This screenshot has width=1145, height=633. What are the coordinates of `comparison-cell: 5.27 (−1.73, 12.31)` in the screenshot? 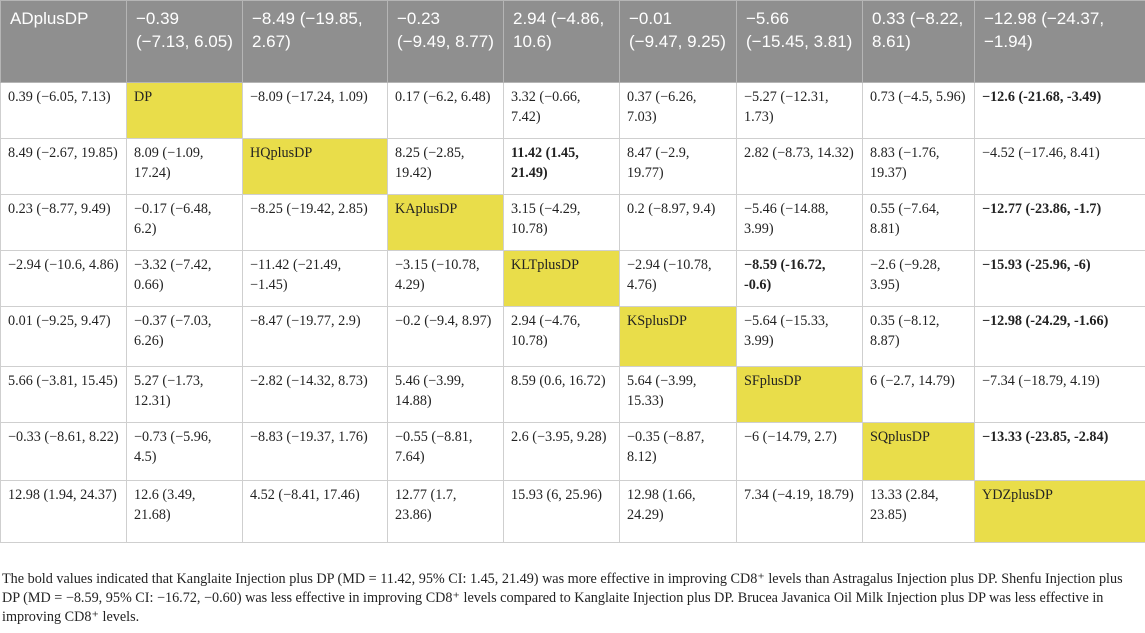 It's located at (184, 394).